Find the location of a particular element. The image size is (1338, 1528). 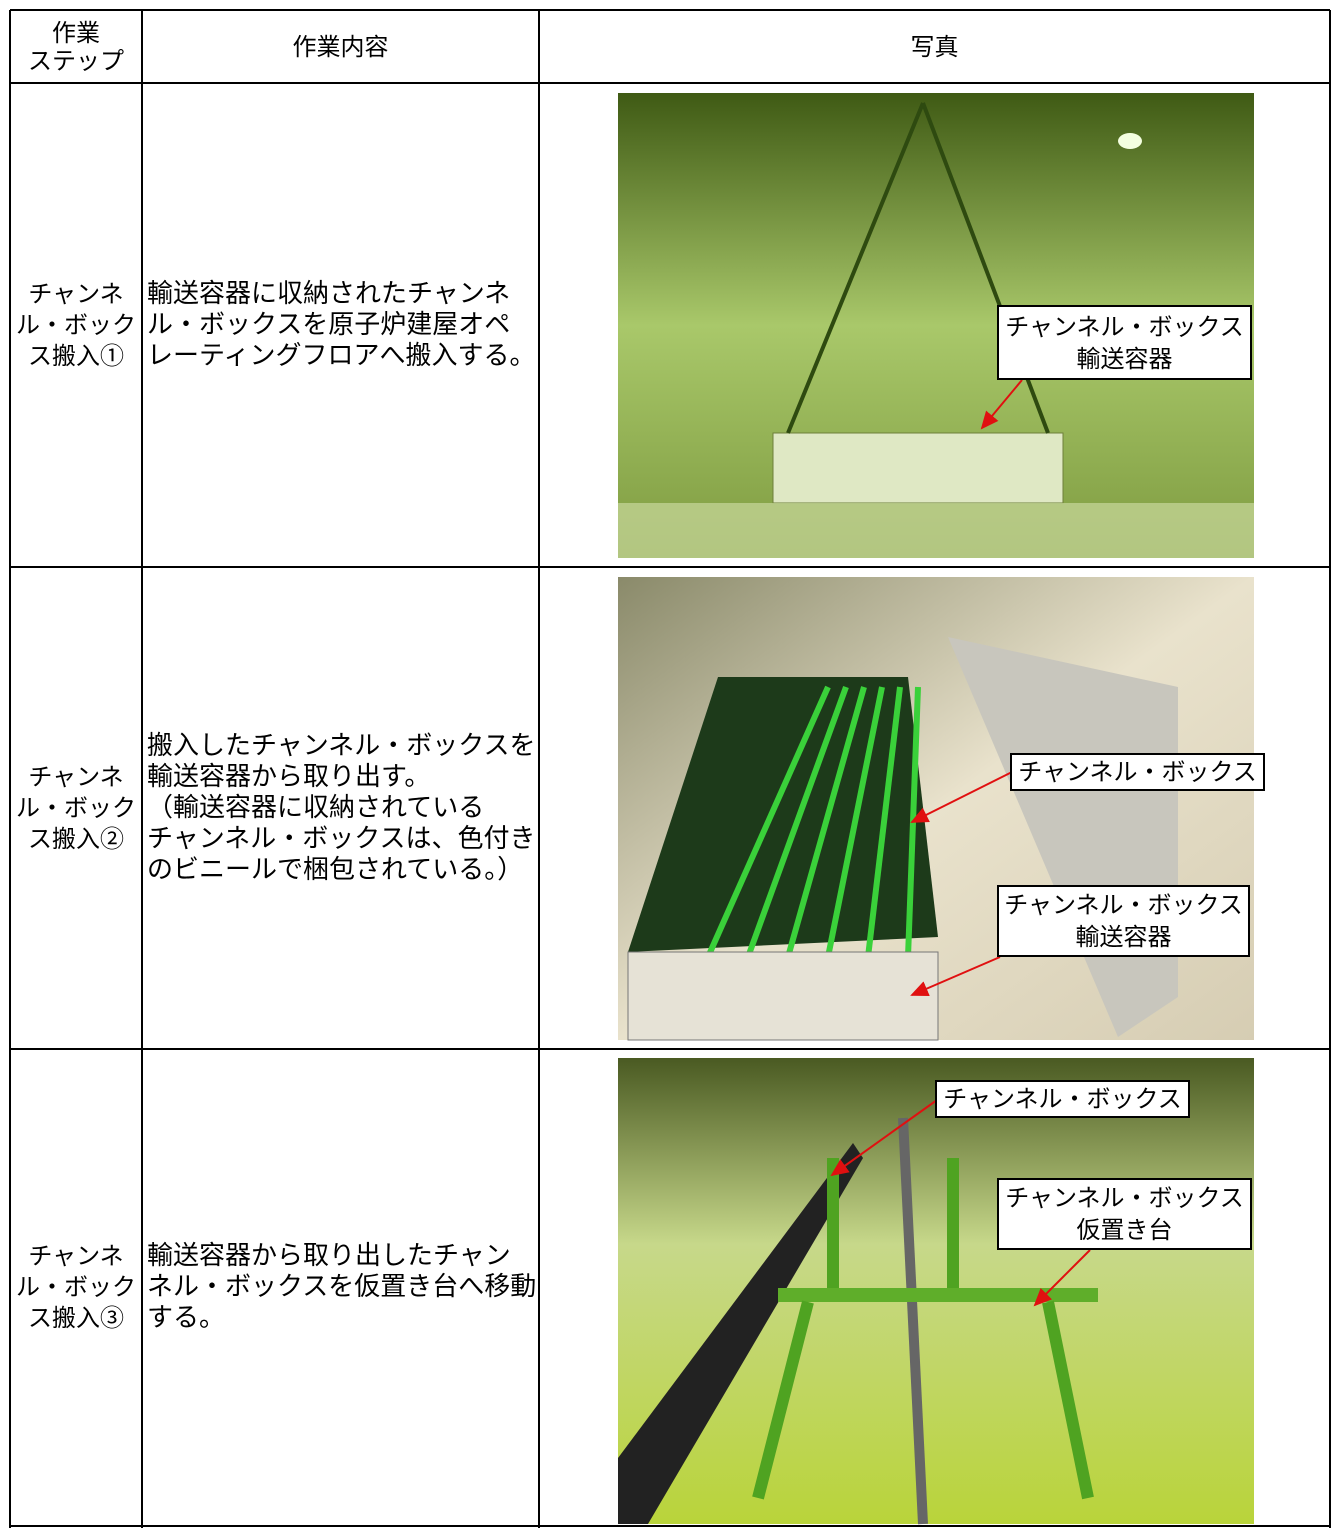

content-text: 輸送容器から取り出す。 is located at coordinates (289, 776).